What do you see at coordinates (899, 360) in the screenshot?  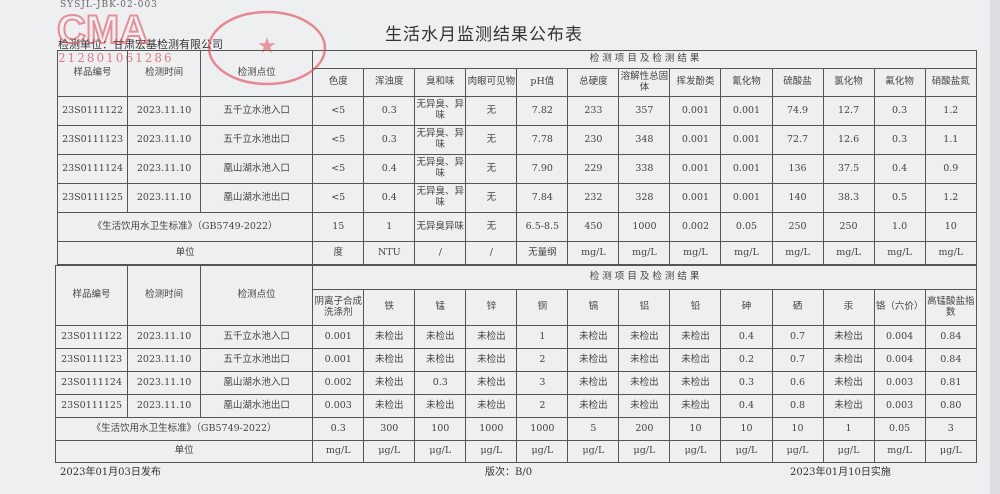 I see `result-value: 0.004` at bounding box center [899, 360].